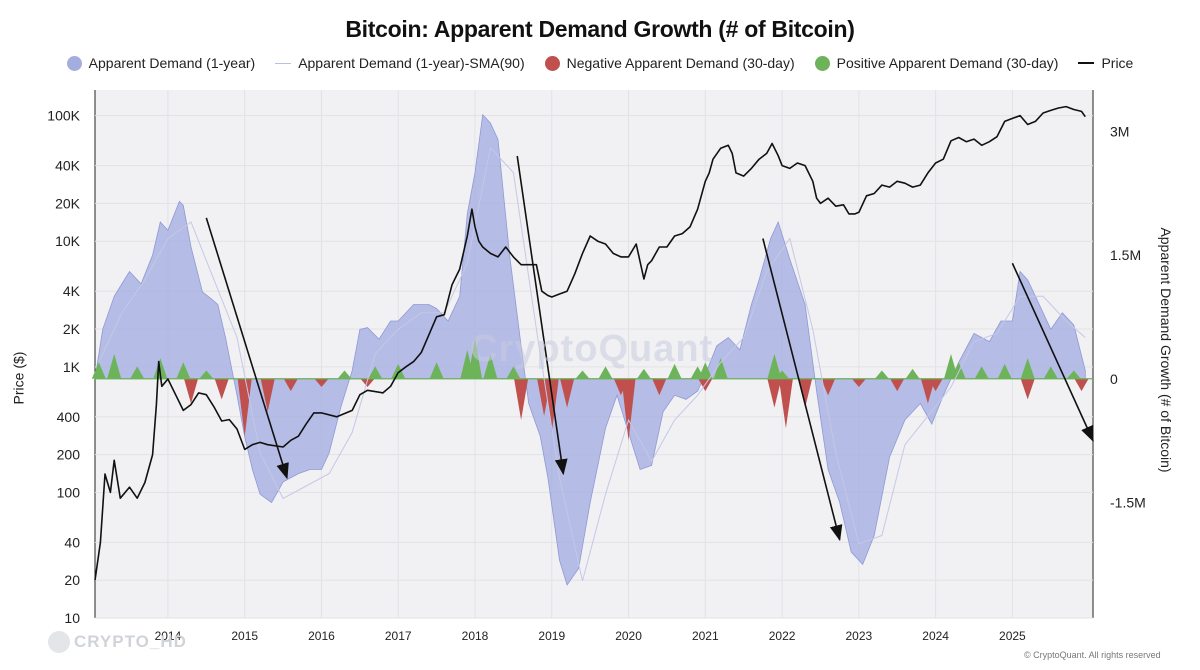 Image resolution: width=1200 pixels, height=670 pixels. I want to click on y-axis-left-label: Price ($), so click(18, 378).